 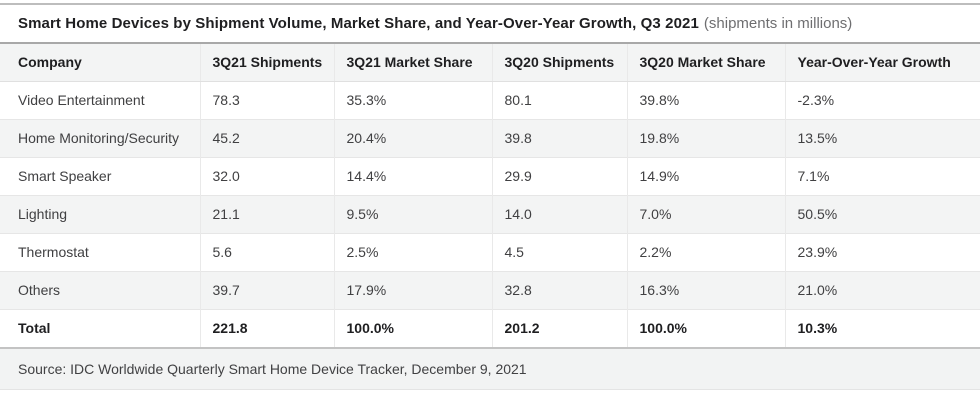 What do you see at coordinates (412, 251) in the screenshot?
I see `table-cell: 2.5%` at bounding box center [412, 251].